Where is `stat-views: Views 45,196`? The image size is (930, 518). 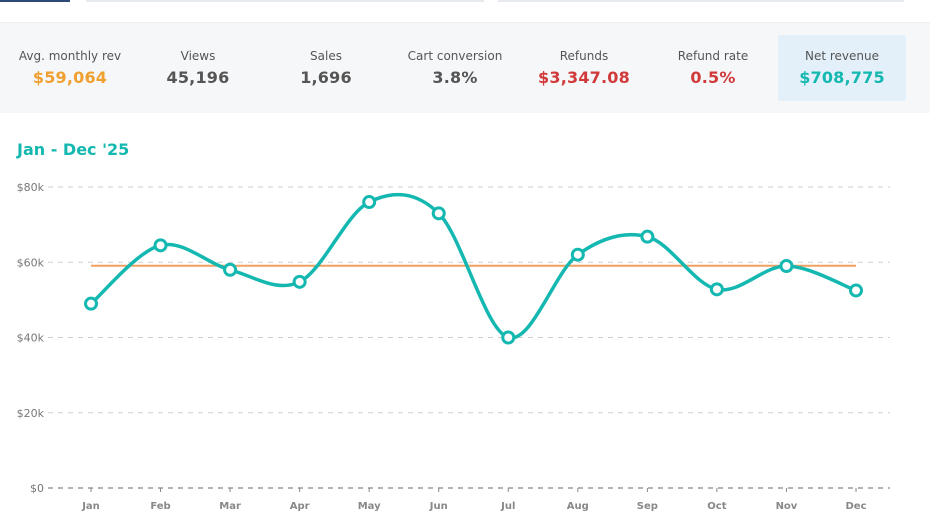
stat-views: Views 45,196 is located at coordinates (198, 68).